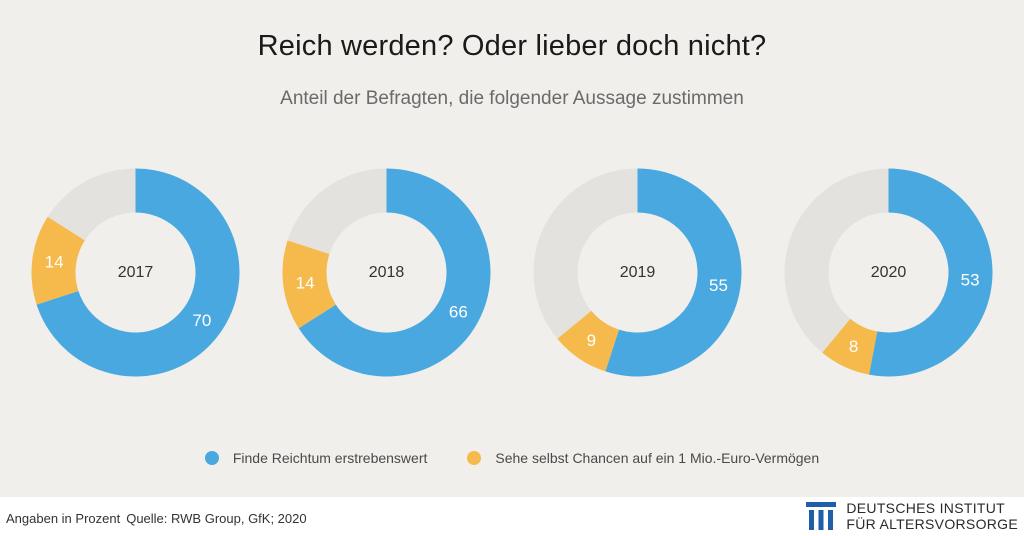 The height and width of the screenshot is (536, 1024). I want to click on logo-line-2: FÜR ALTERSVORSORGE, so click(932, 524).